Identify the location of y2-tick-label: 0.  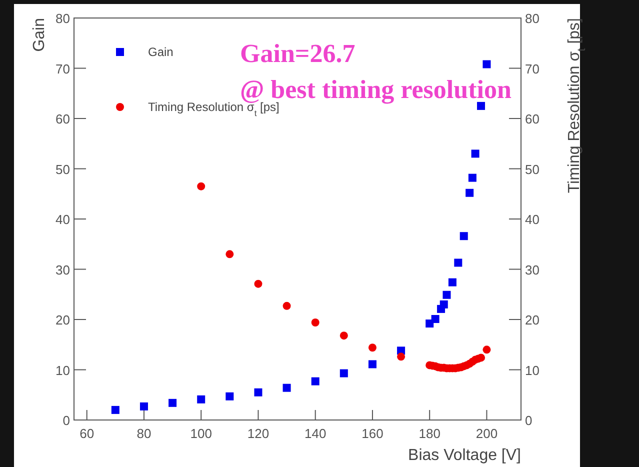
(528, 420).